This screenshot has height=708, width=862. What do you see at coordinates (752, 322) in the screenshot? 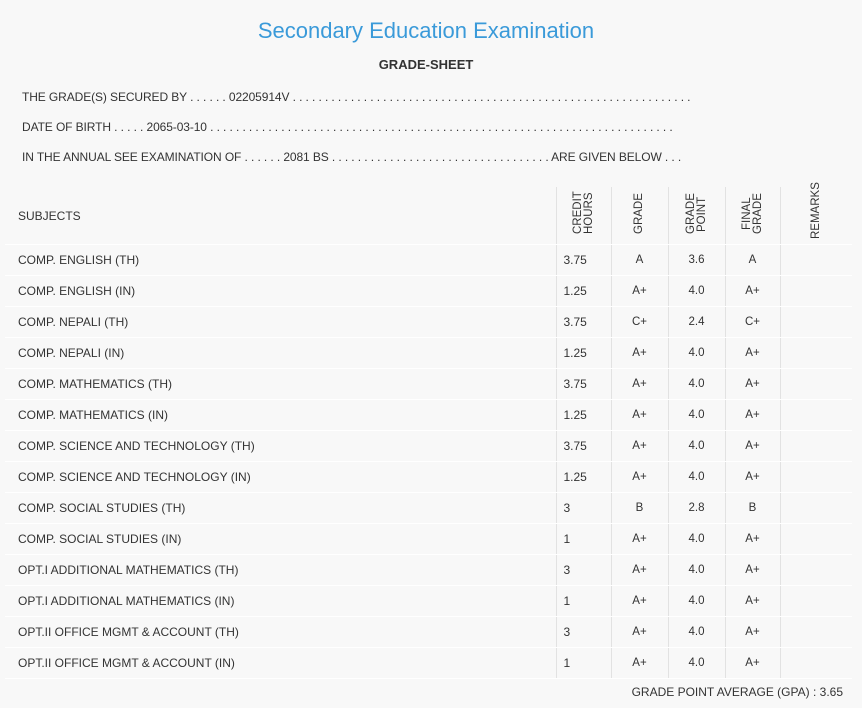
I see `value-cell: C+` at bounding box center [752, 322].